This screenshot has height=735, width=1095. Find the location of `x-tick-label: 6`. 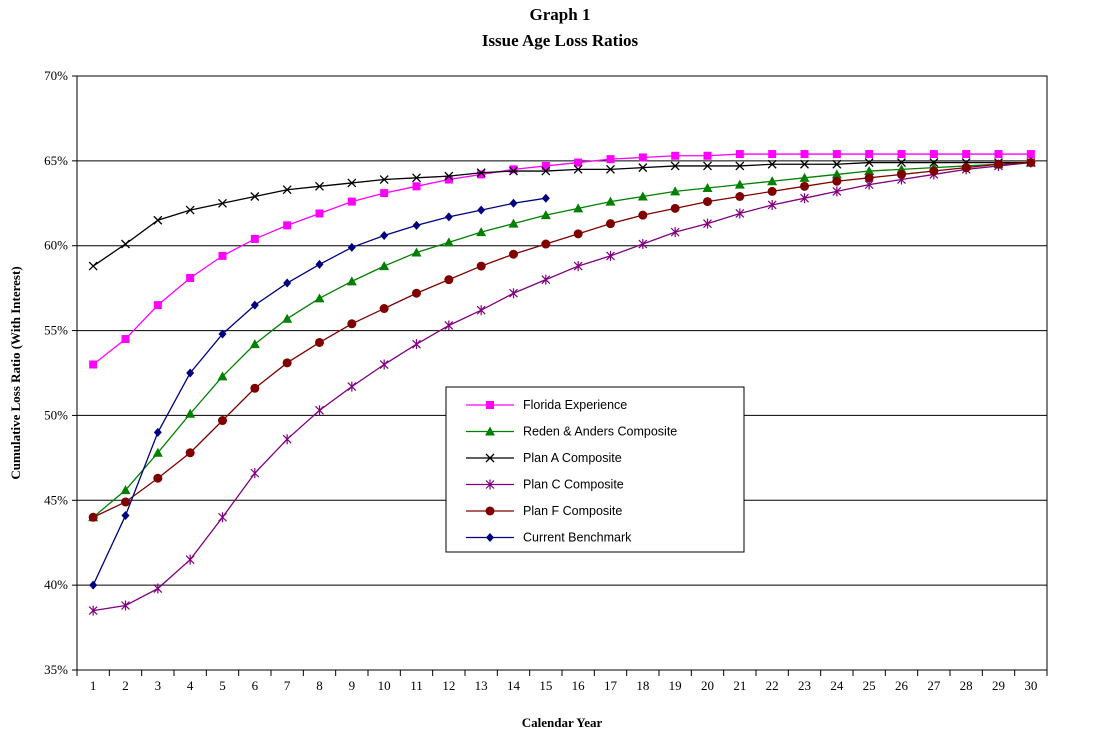

x-tick-label: 6 is located at coordinates (255, 685).